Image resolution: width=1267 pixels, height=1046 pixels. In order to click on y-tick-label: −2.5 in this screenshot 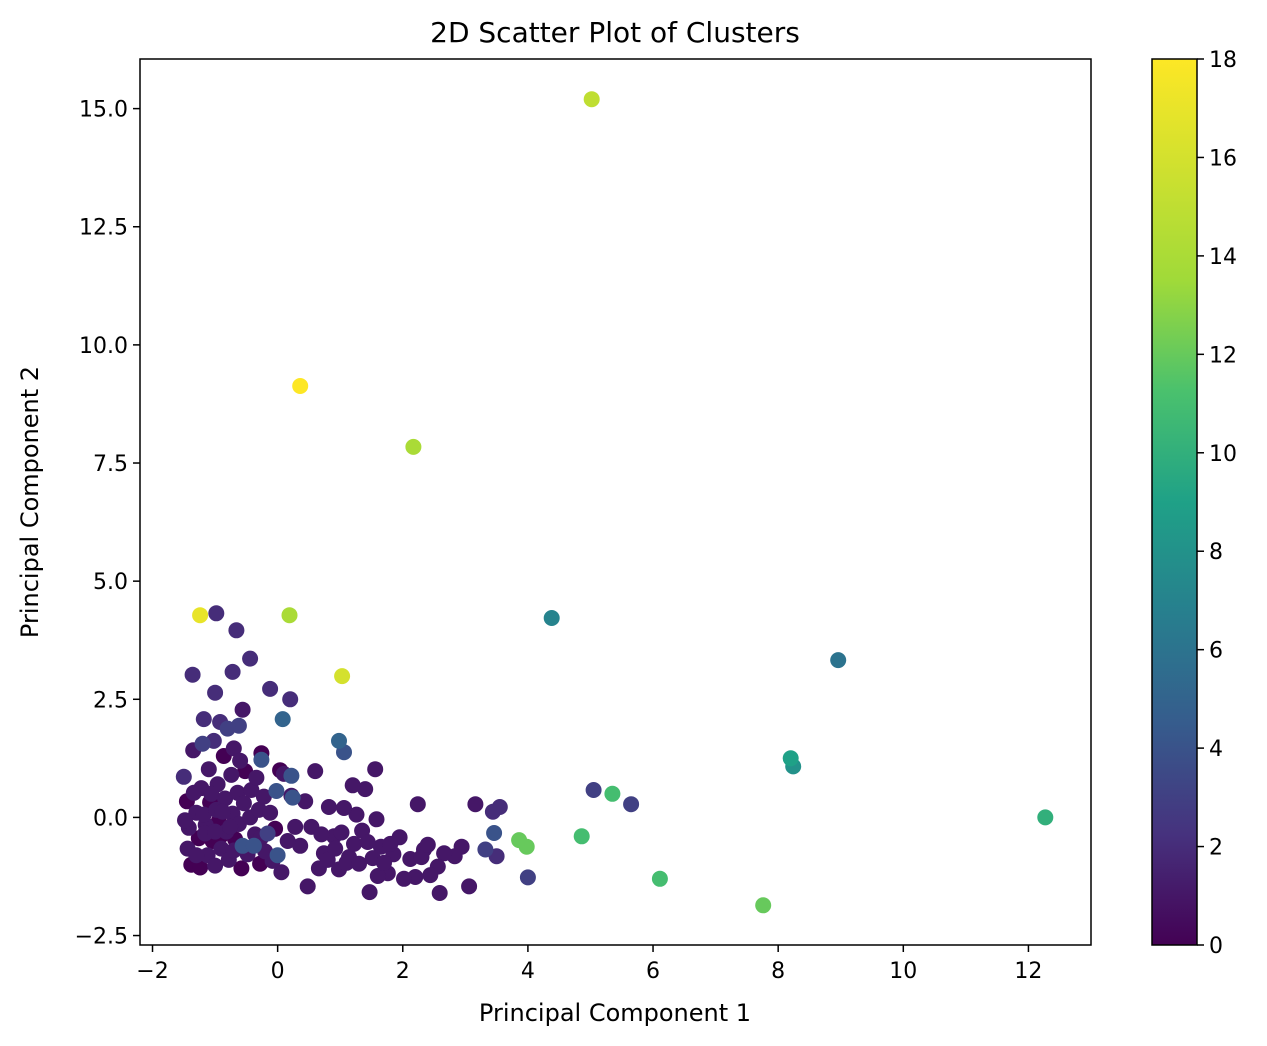, I will do `click(101, 937)`.